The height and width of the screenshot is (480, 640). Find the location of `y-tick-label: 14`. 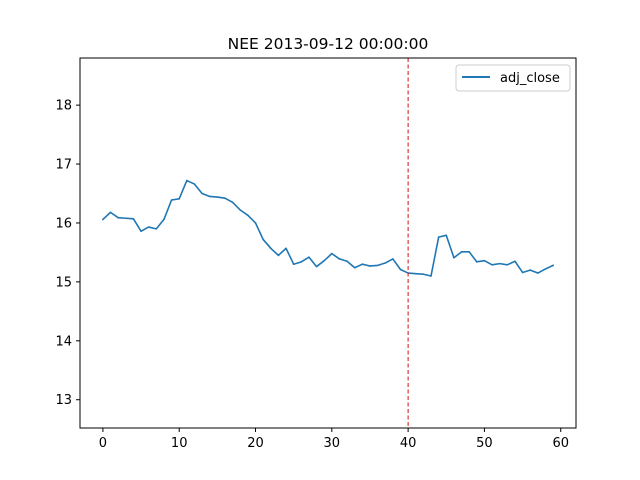

y-tick-label: 14 is located at coordinates (63, 341).